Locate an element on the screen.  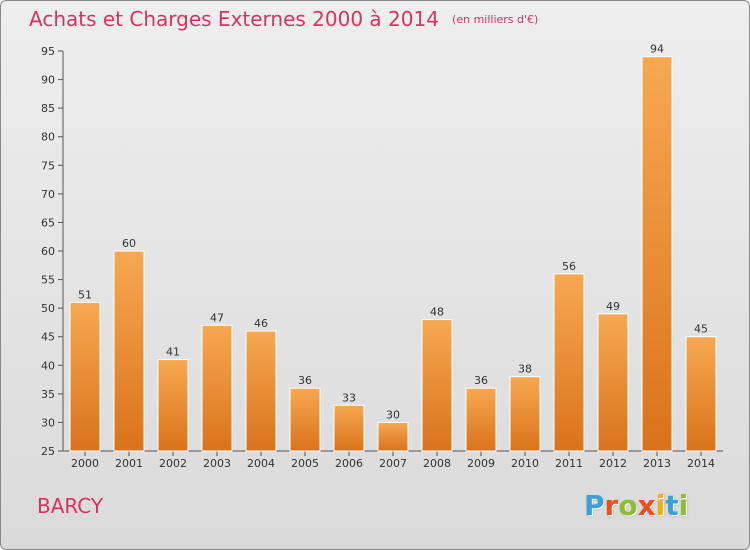
y-tick-label: 85 is located at coordinates (48, 108).